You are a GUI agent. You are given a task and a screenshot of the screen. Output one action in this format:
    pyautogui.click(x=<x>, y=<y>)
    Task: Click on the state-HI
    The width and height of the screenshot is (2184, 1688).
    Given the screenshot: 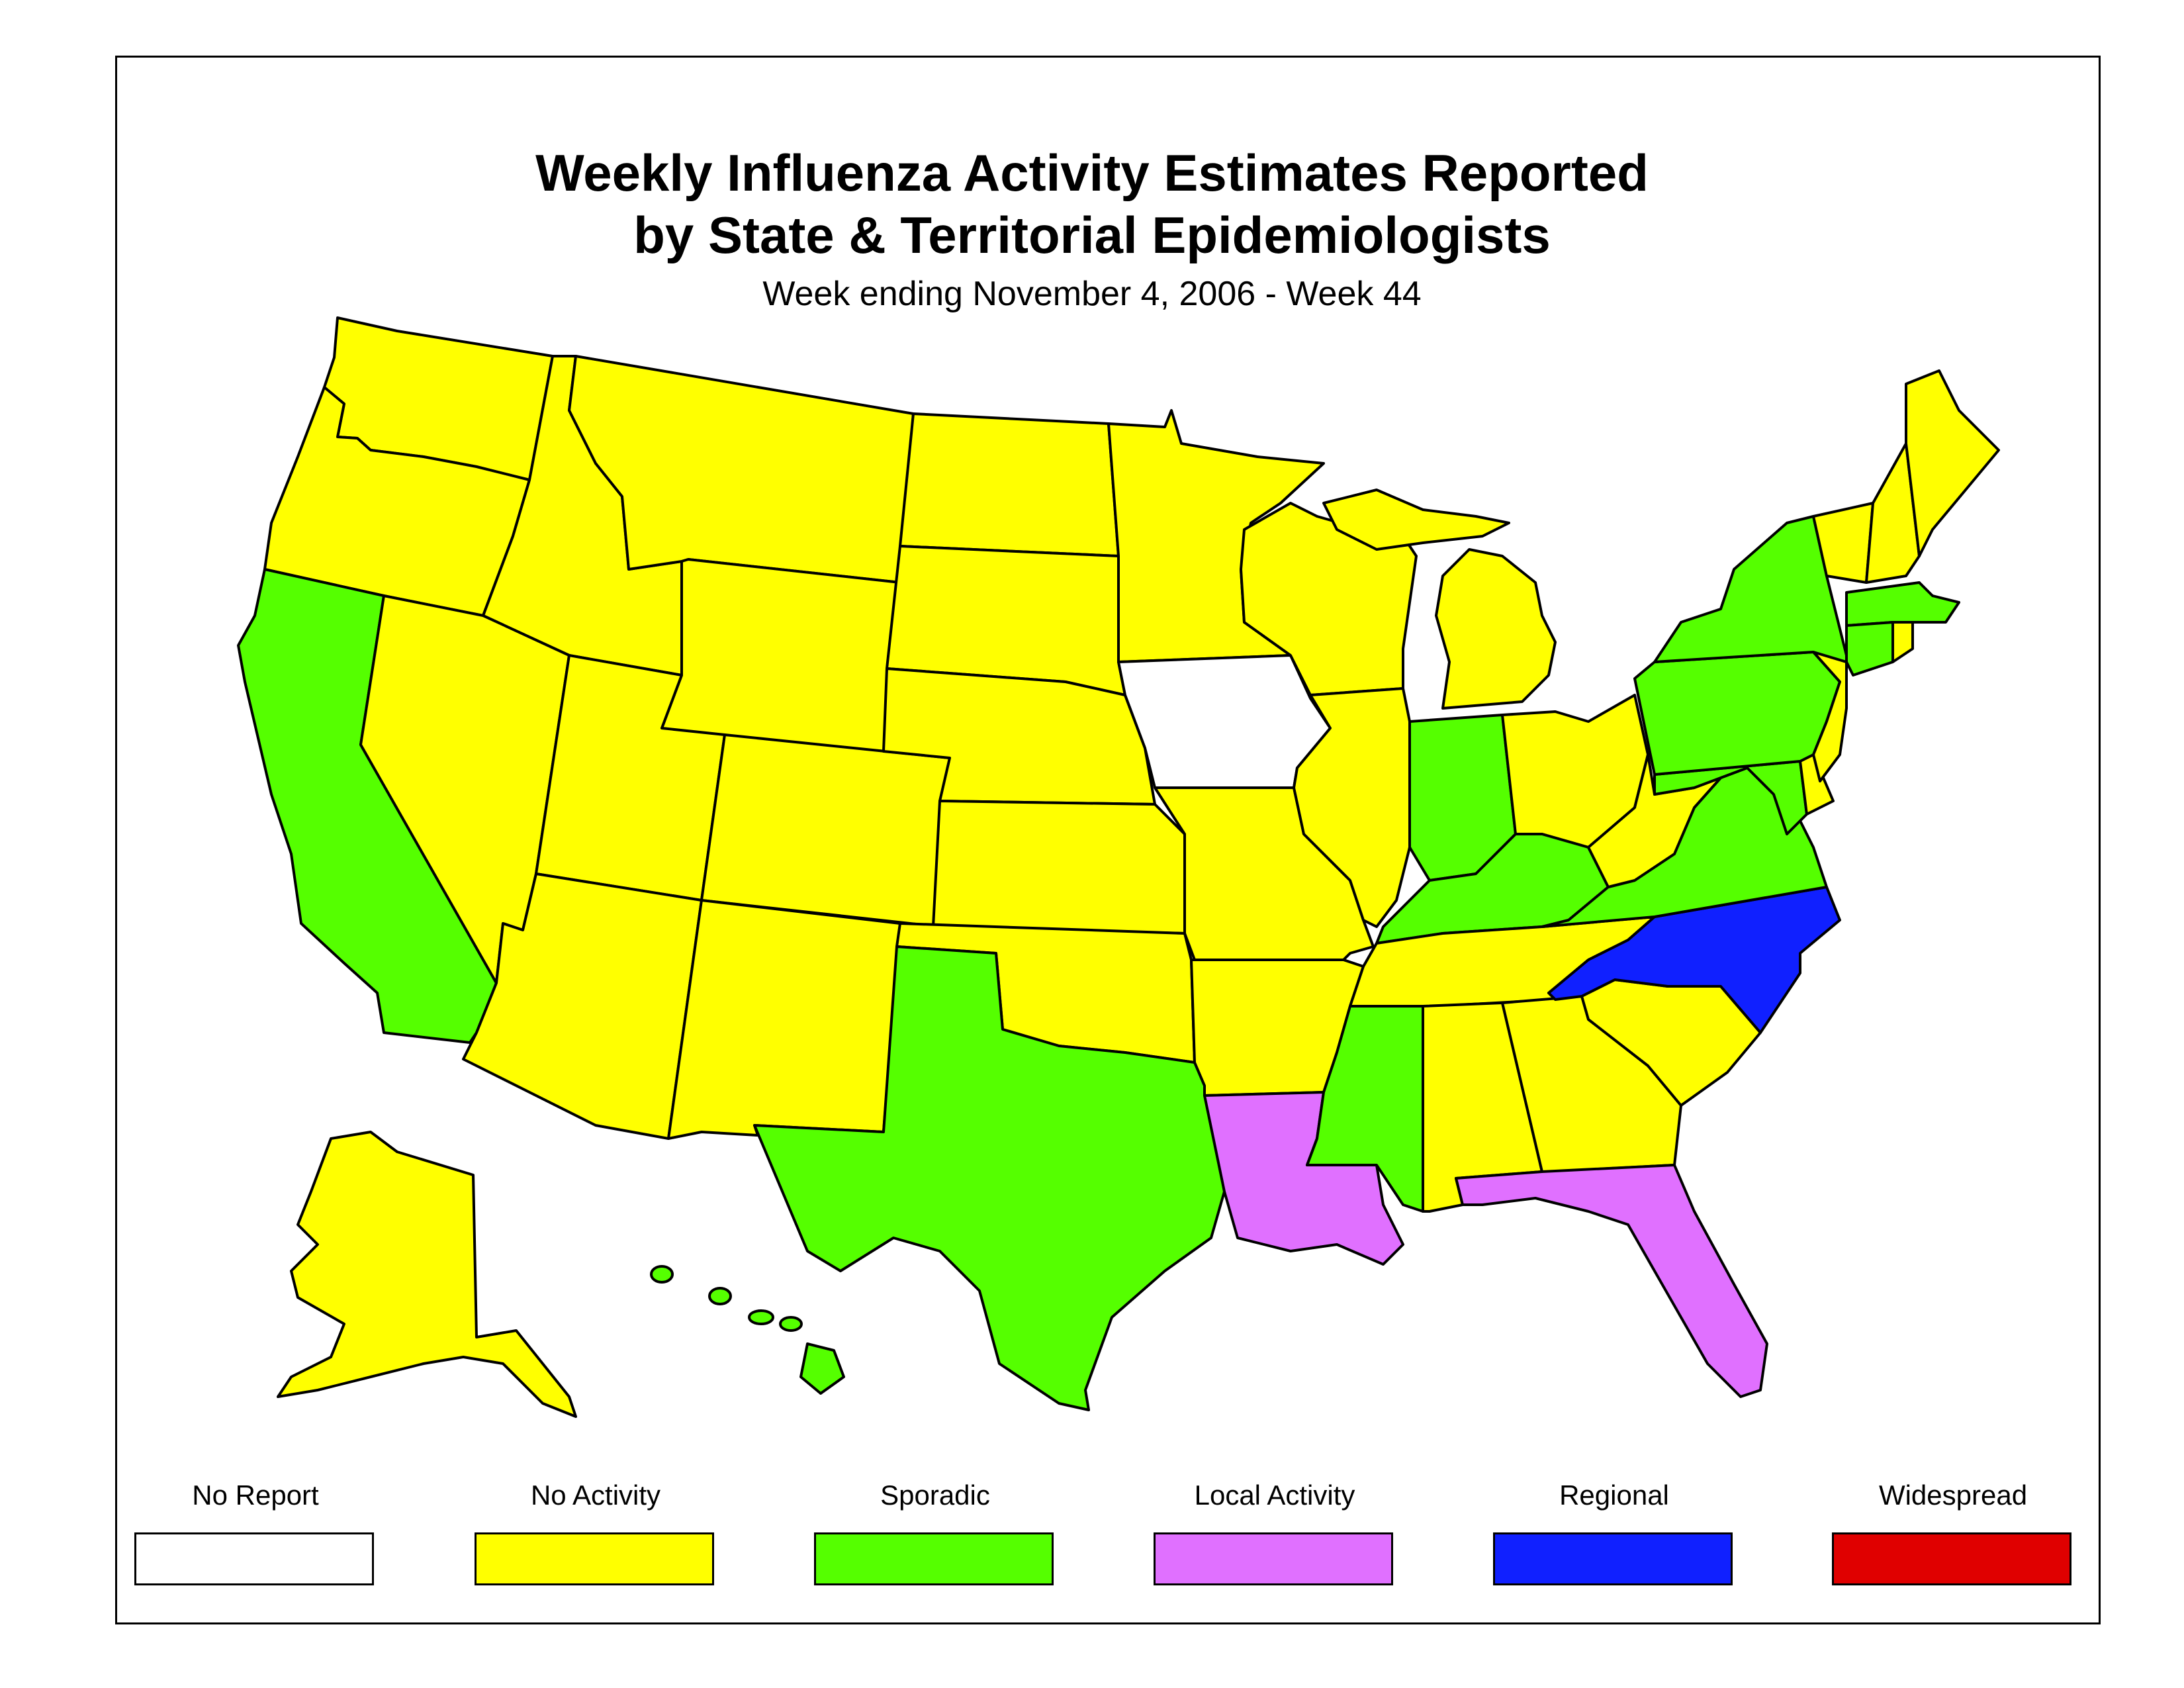 What is the action you would take?
    pyautogui.click(x=748, y=1330)
    